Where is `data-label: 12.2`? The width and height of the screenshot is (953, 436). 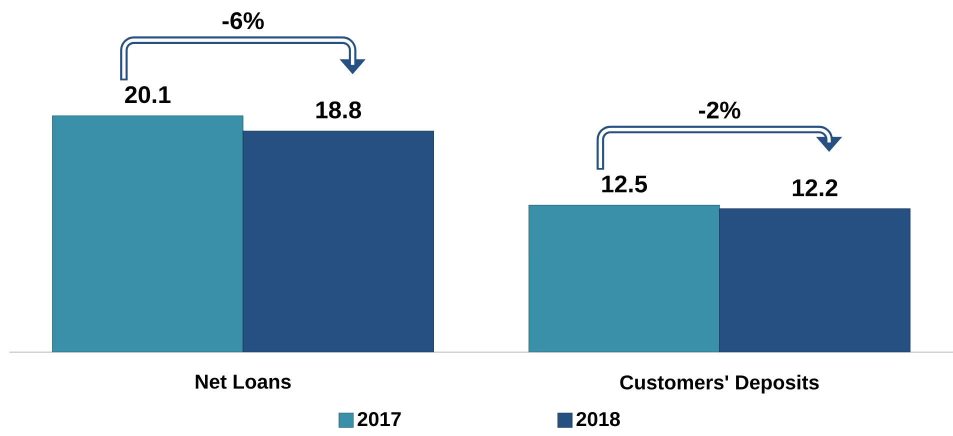
data-label: 12.2 is located at coordinates (815, 187).